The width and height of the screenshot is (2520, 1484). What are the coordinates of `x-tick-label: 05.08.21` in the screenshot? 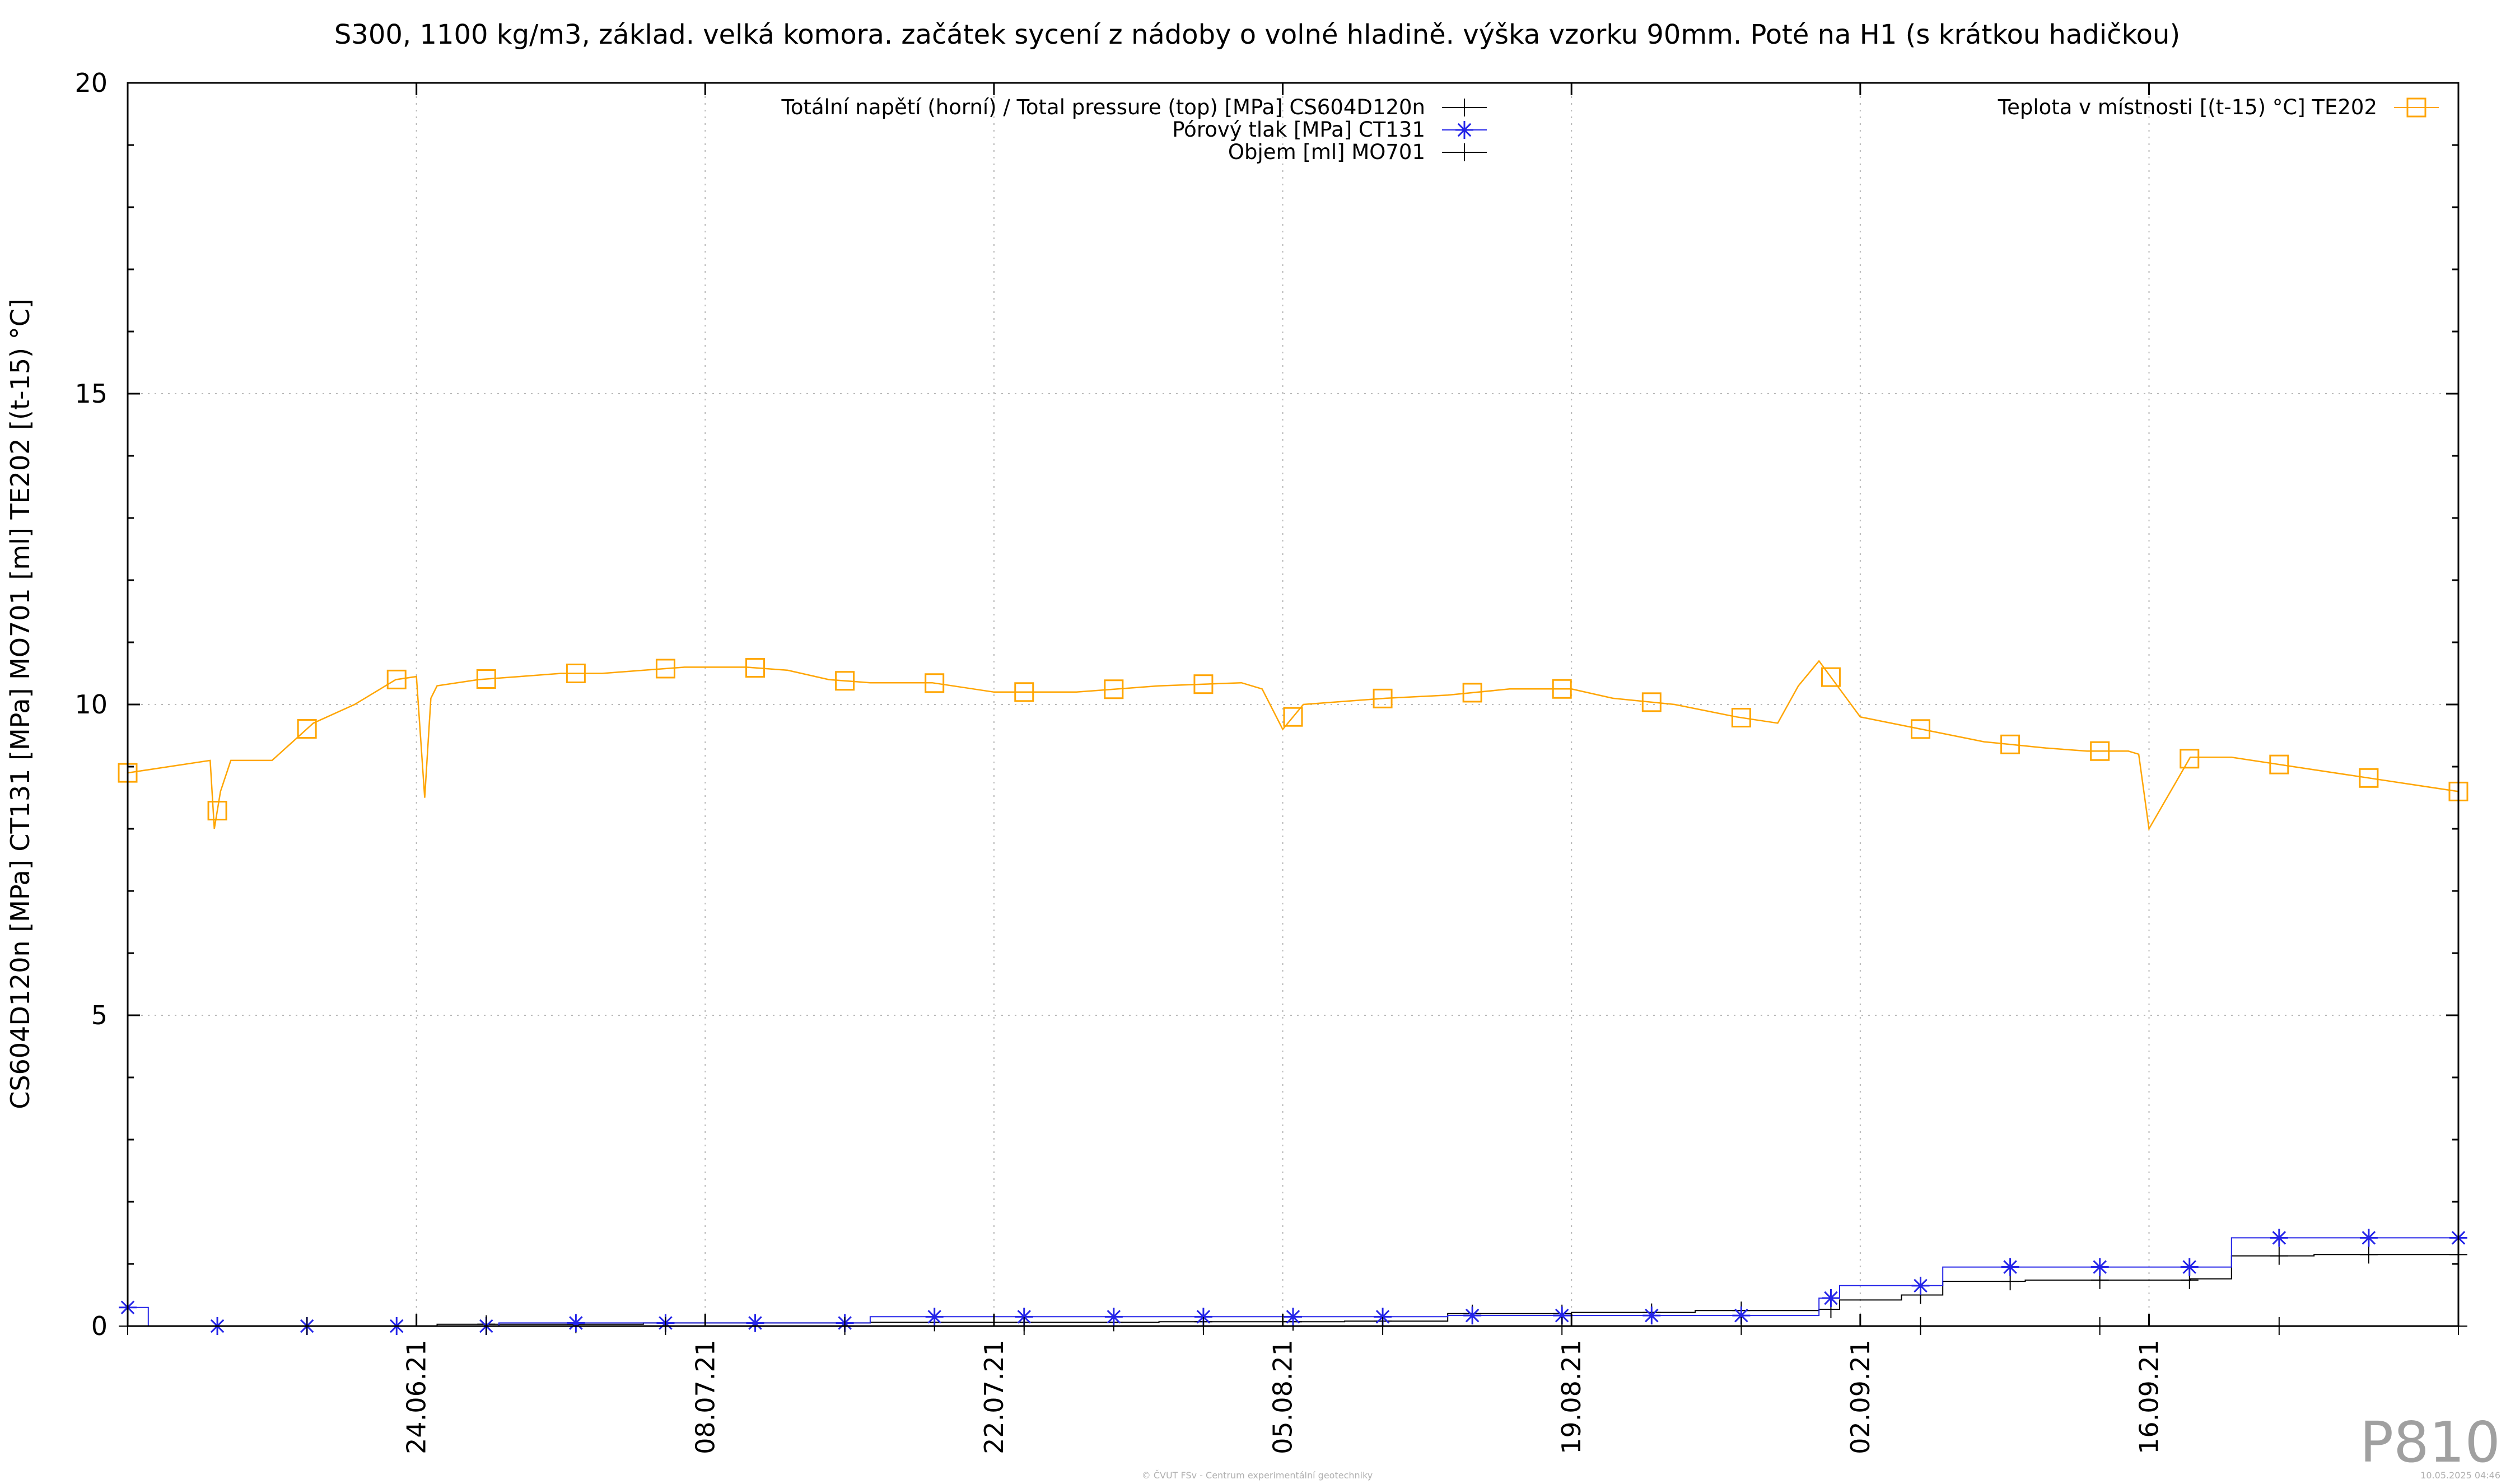 It's located at (1283, 1397).